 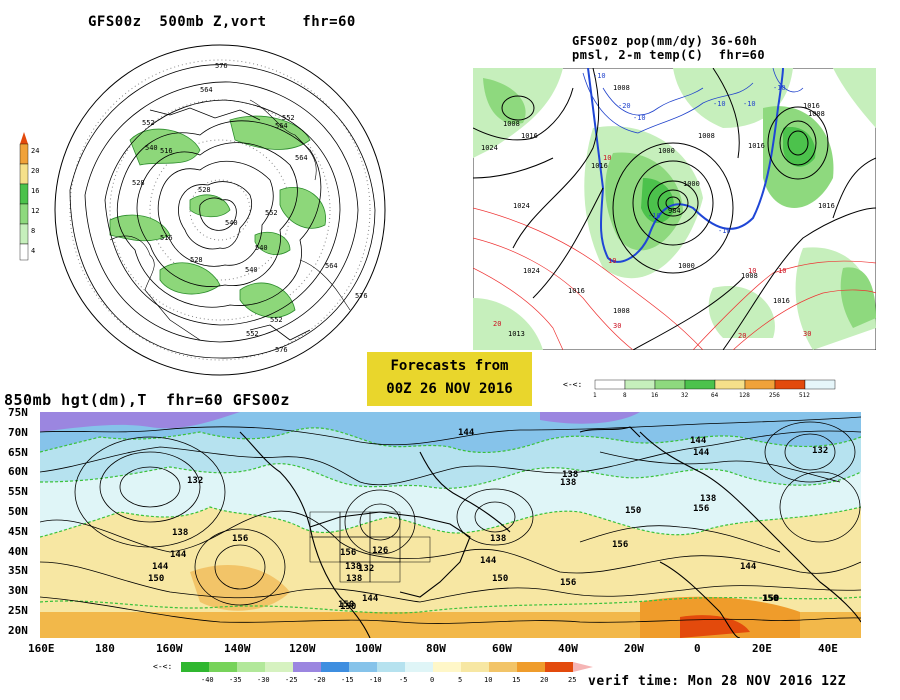 What do you see at coordinates (18, 491) in the screenshot?
I see `lat-label: 55N` at bounding box center [18, 491].